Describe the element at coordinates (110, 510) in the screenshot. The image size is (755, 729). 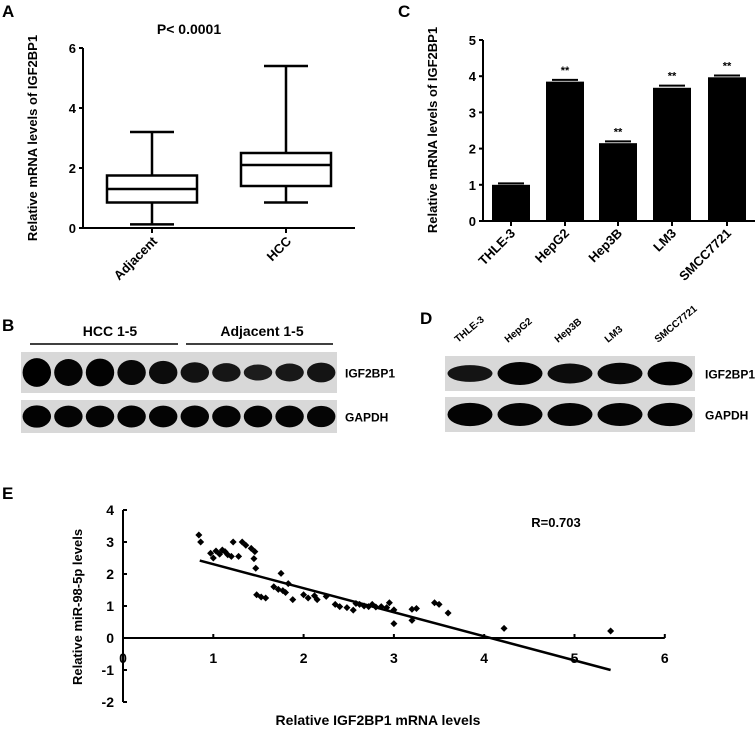
I see `y-tick-label: 4` at that location.